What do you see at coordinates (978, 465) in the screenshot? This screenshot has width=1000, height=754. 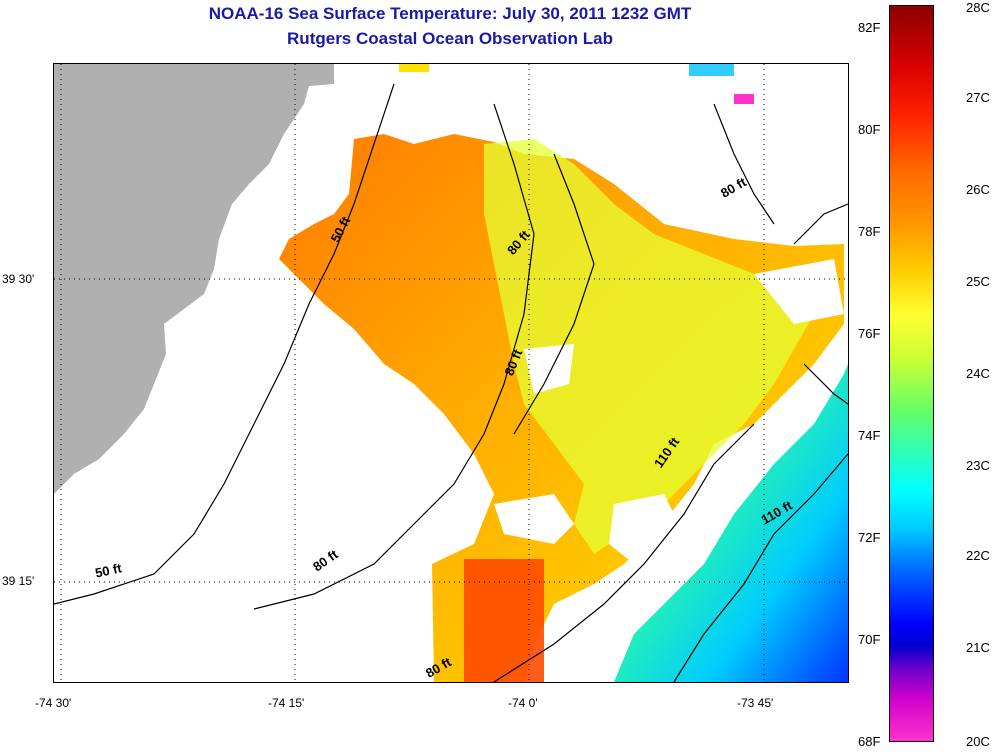 I see `colorbar-c-label: 23C` at bounding box center [978, 465].